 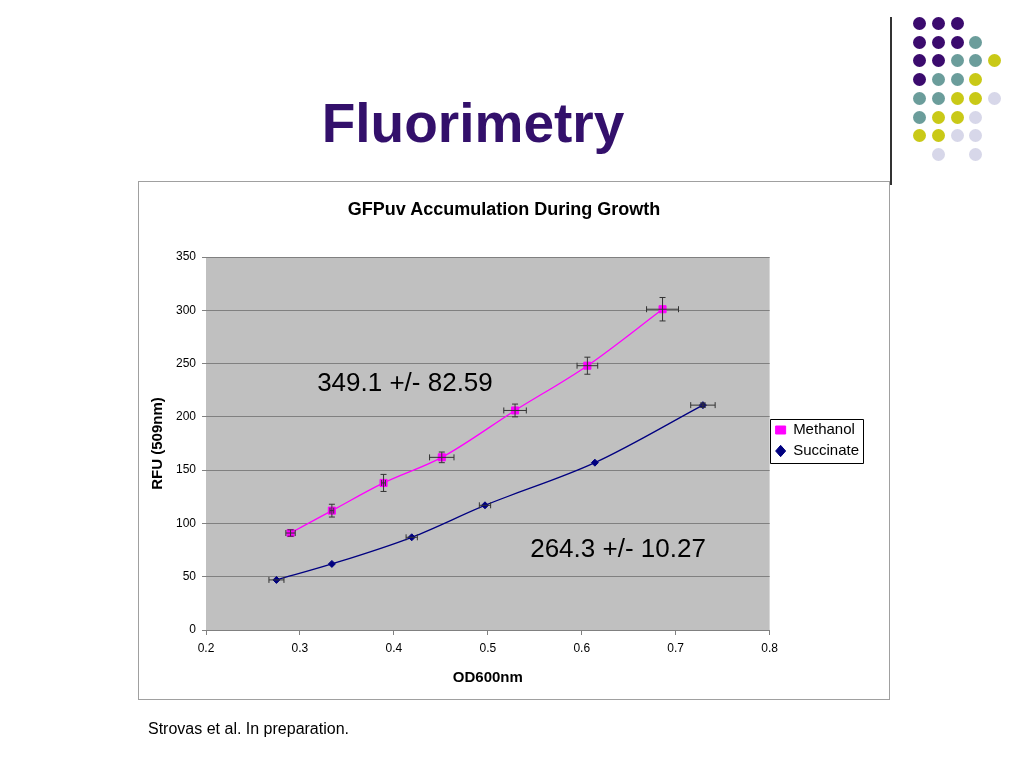 What do you see at coordinates (193, 629) in the screenshot?
I see `y-tick-label: 0` at bounding box center [193, 629].